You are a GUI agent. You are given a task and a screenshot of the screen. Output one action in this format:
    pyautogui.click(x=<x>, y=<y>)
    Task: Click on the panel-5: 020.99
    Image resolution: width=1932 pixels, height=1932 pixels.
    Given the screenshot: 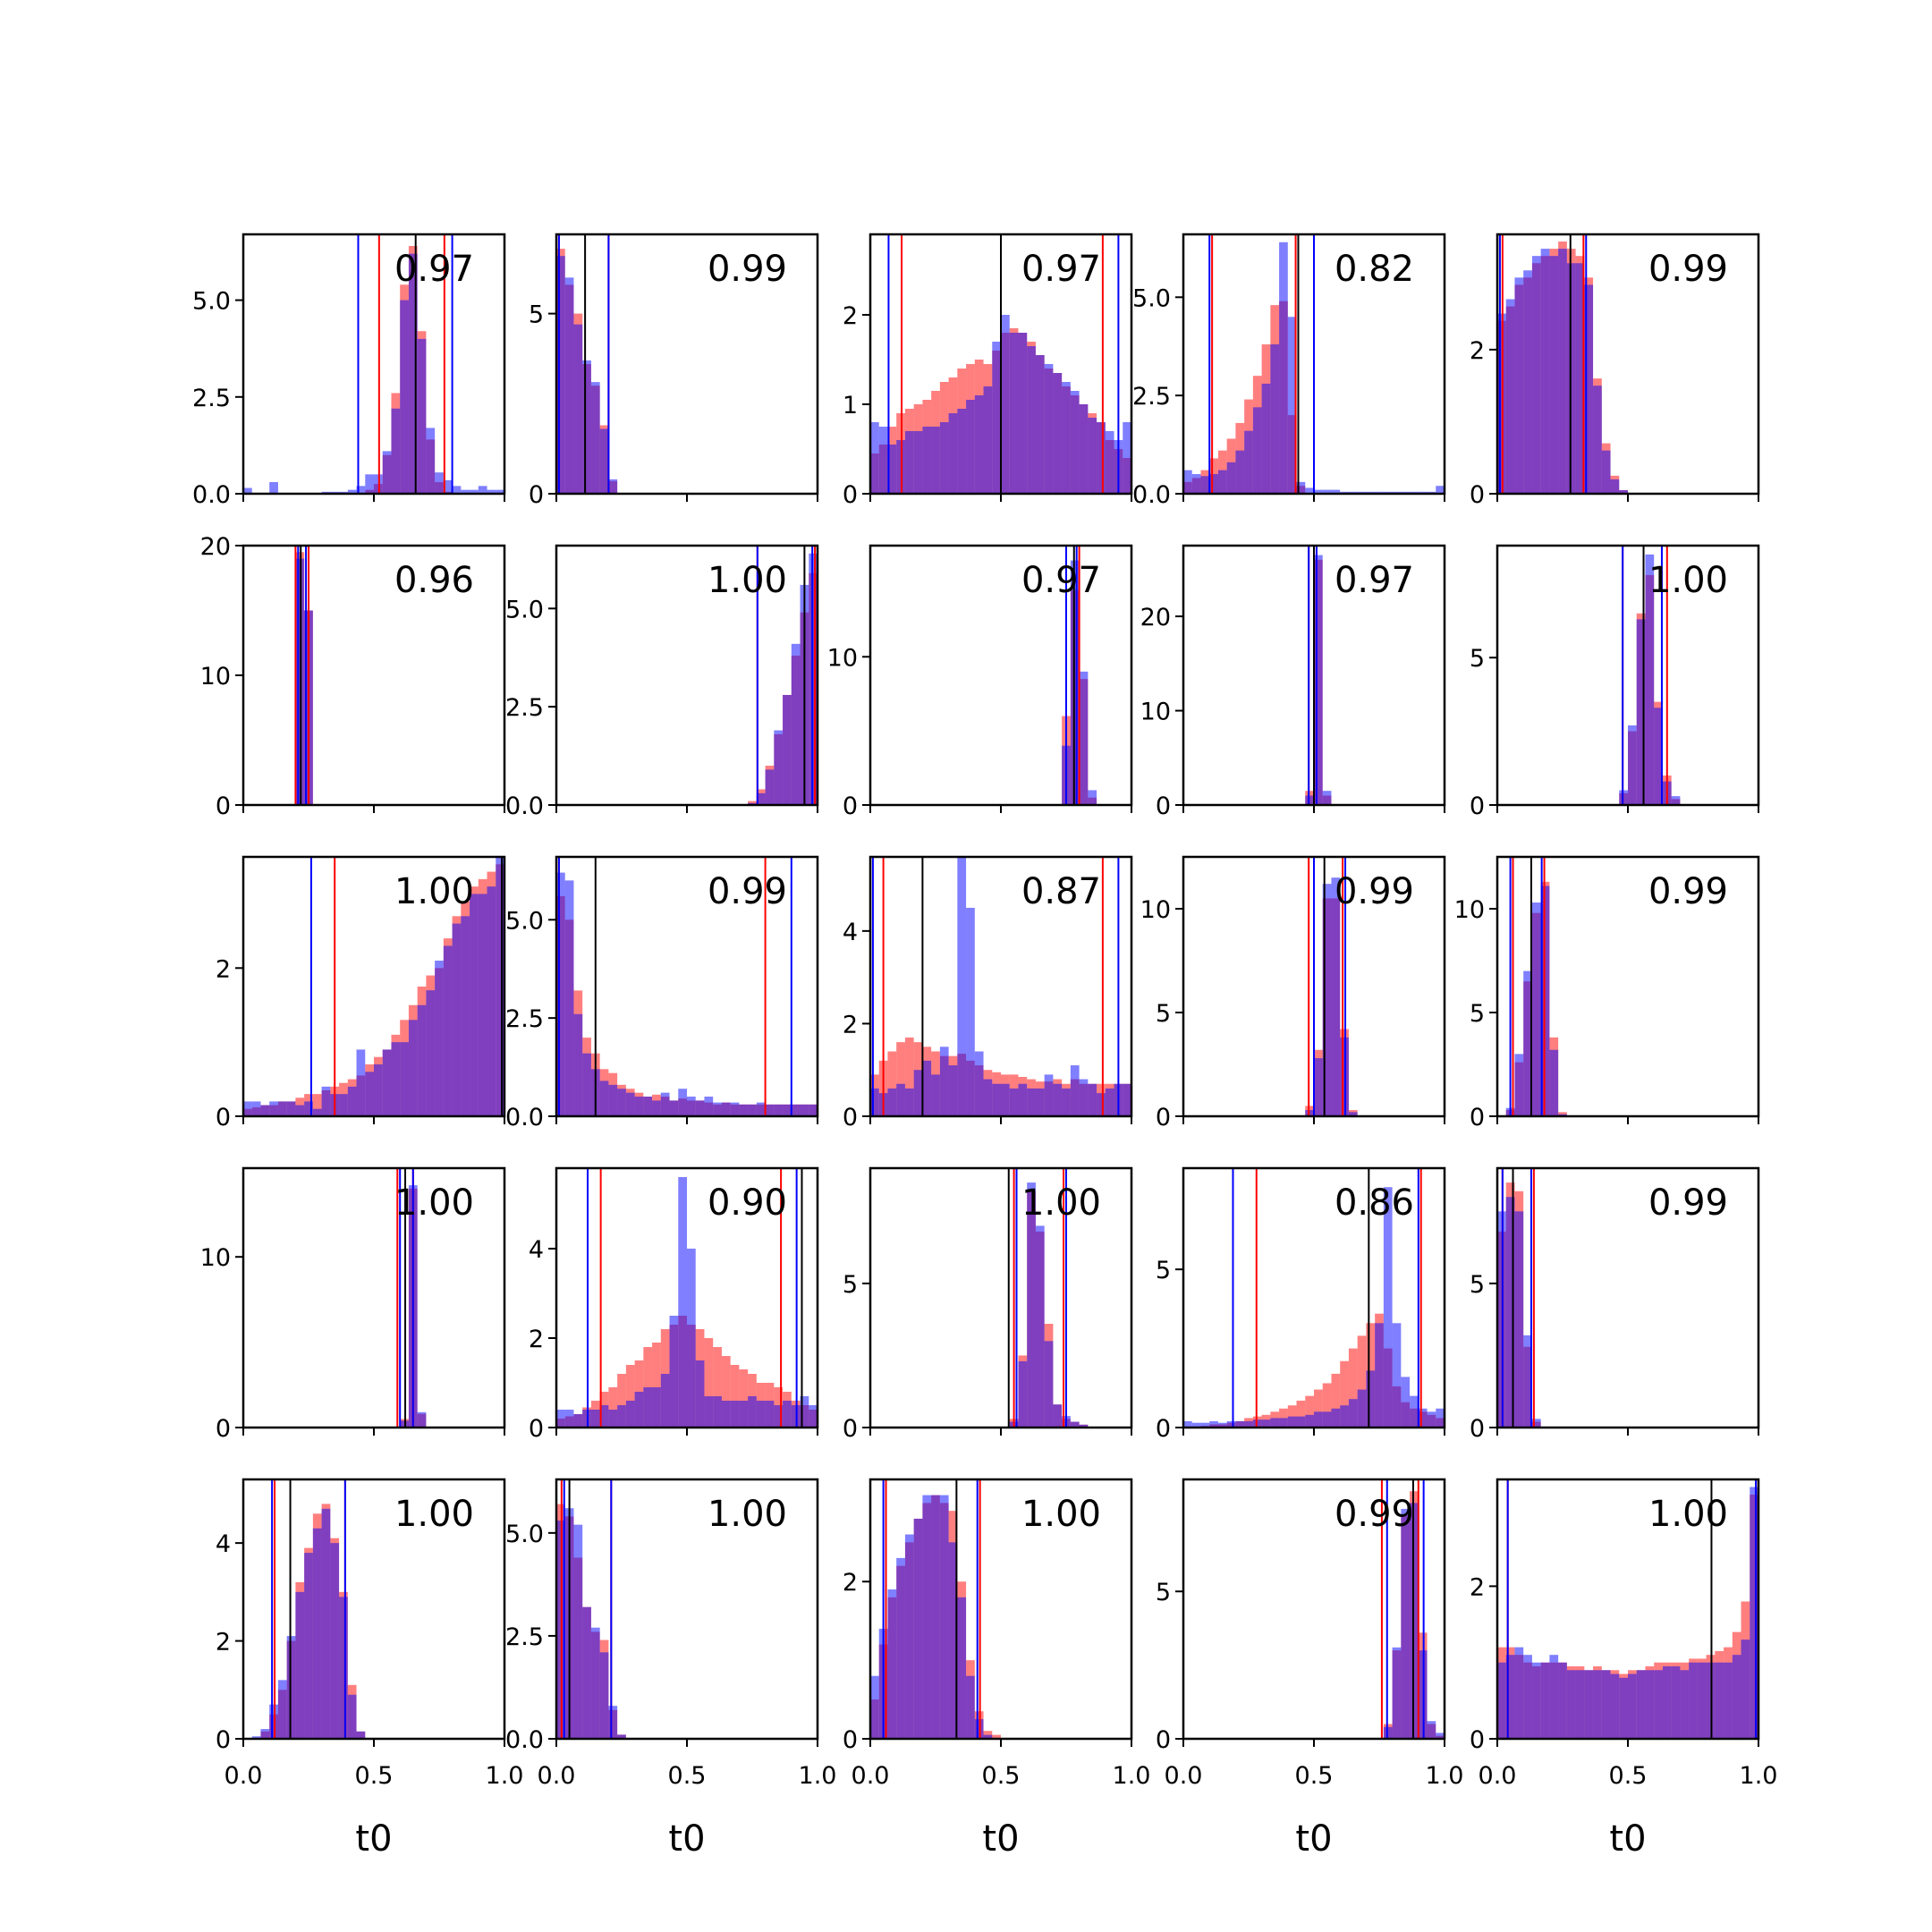 What is the action you would take?
    pyautogui.click(x=1615, y=371)
    